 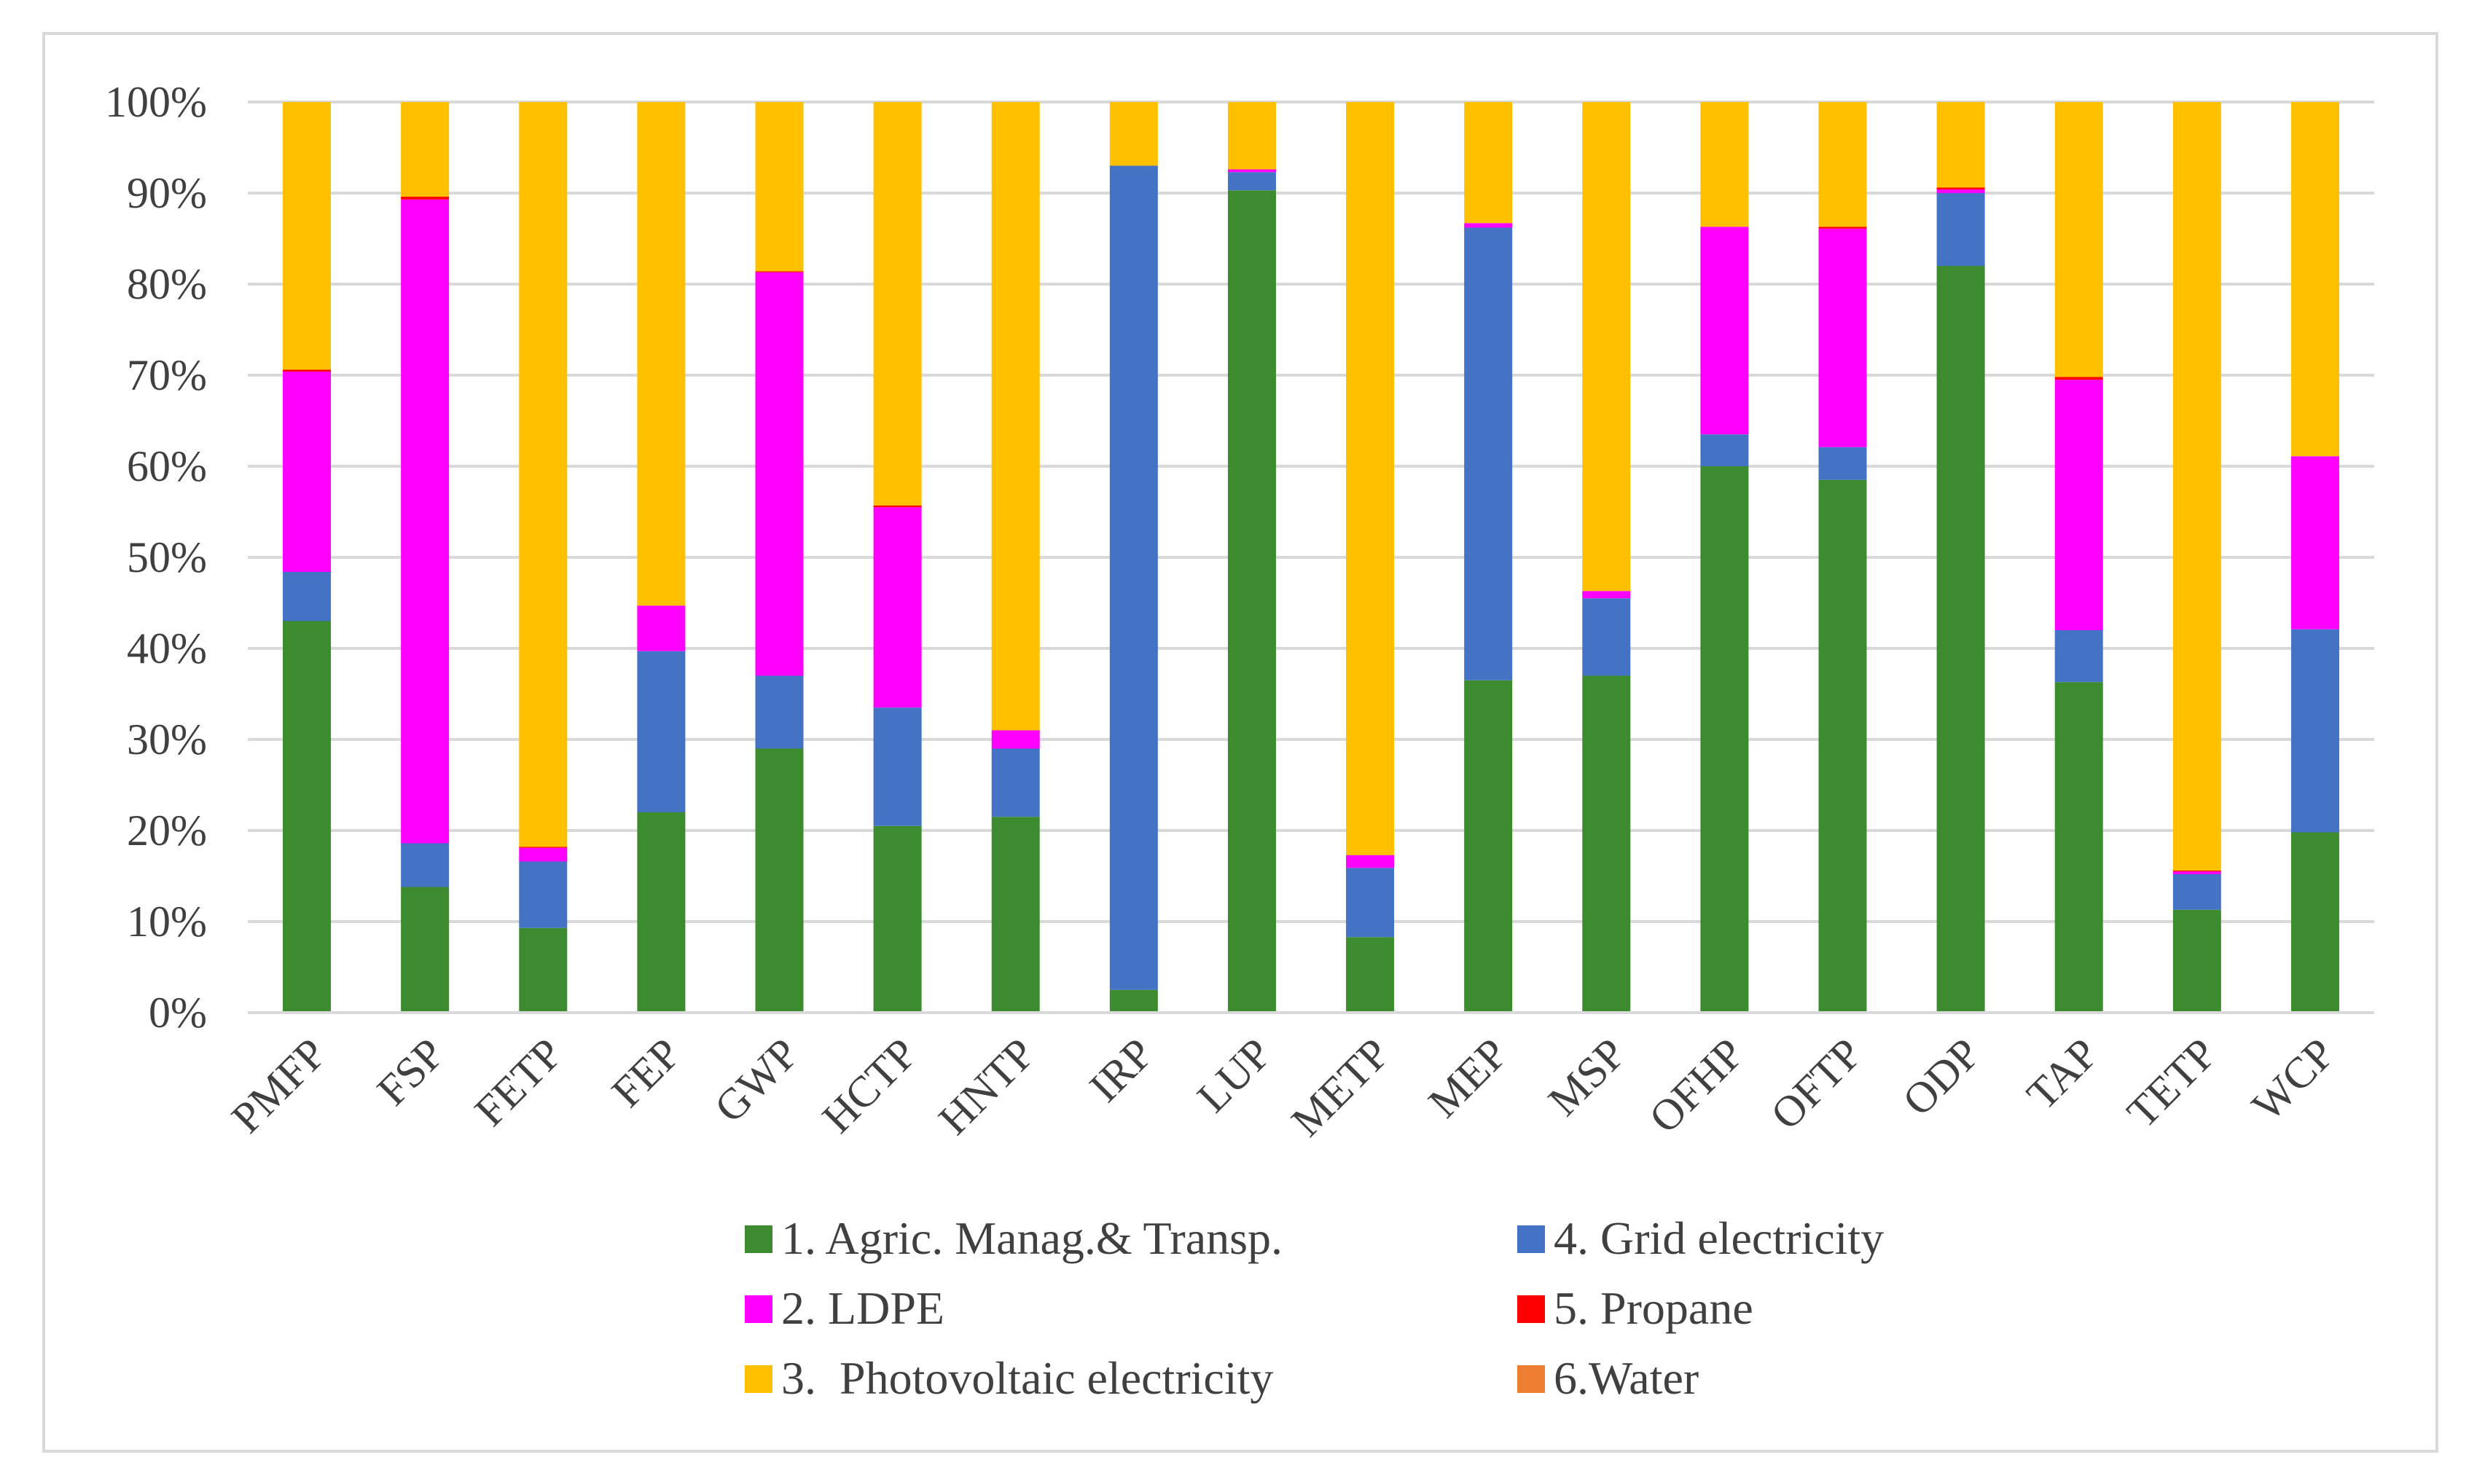 I want to click on y-tick-label: 90%, so click(x=167, y=193).